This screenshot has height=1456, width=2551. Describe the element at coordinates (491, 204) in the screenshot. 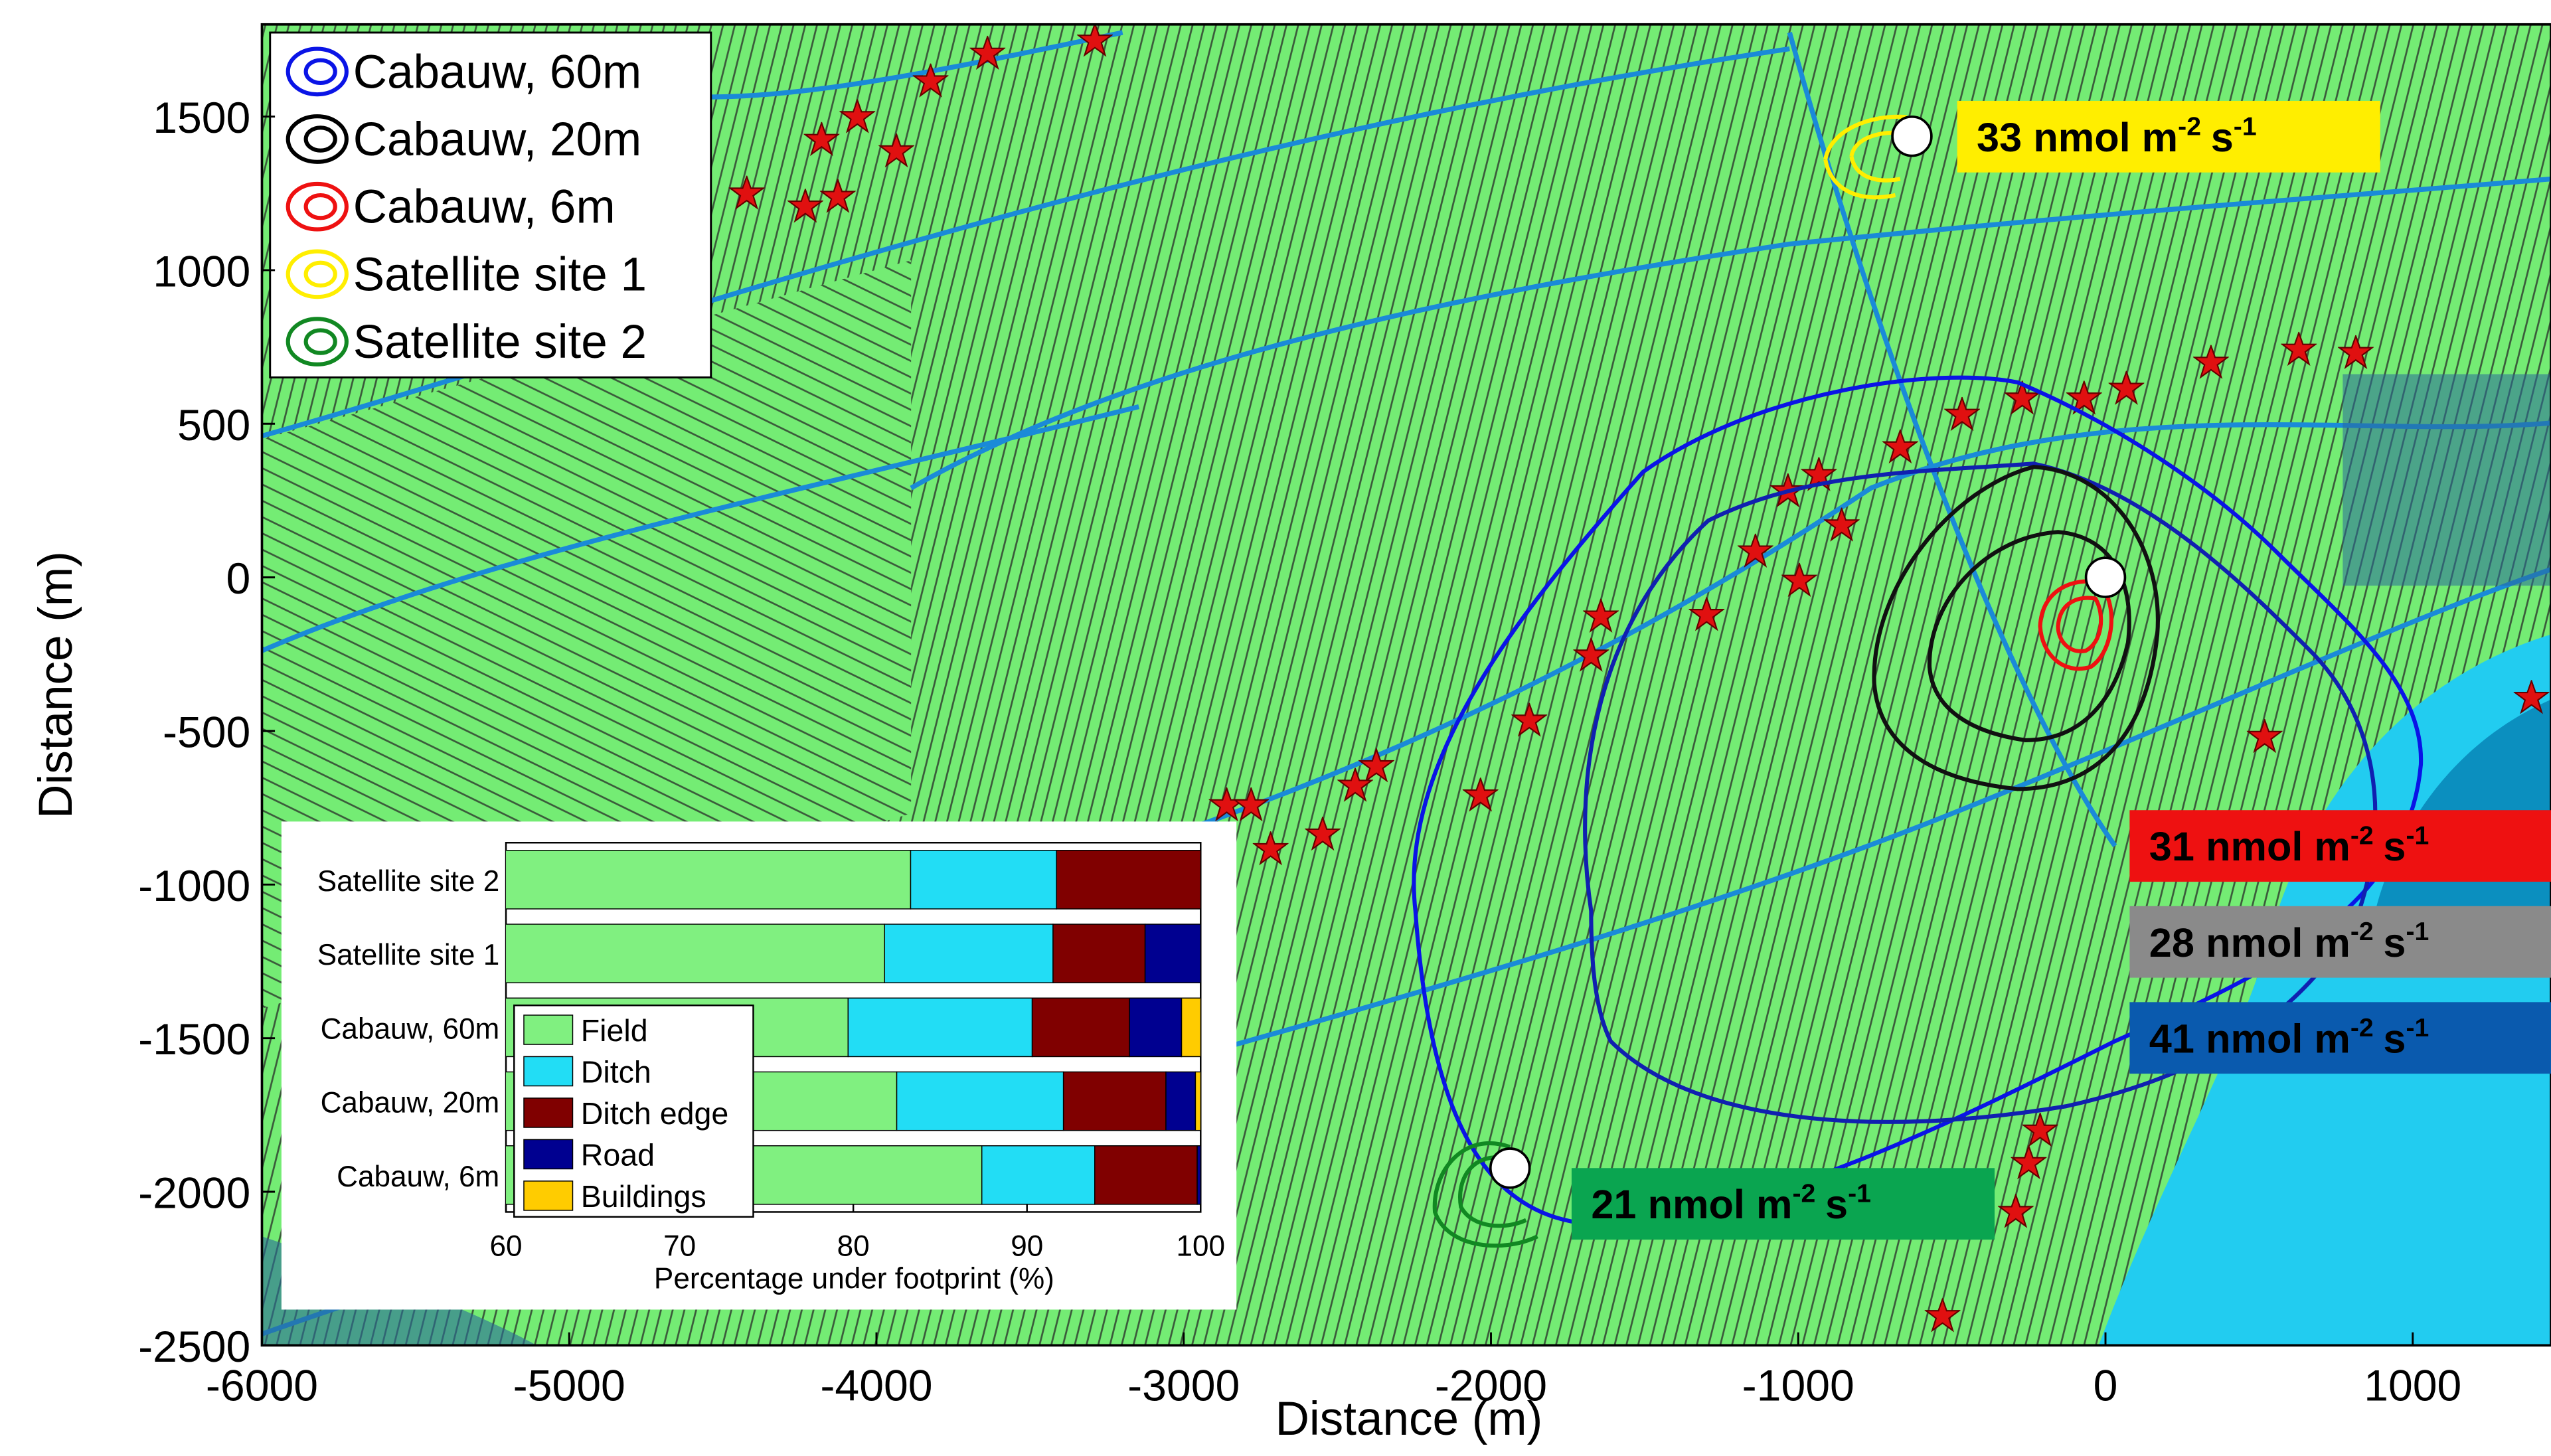

I see `map-legend` at that location.